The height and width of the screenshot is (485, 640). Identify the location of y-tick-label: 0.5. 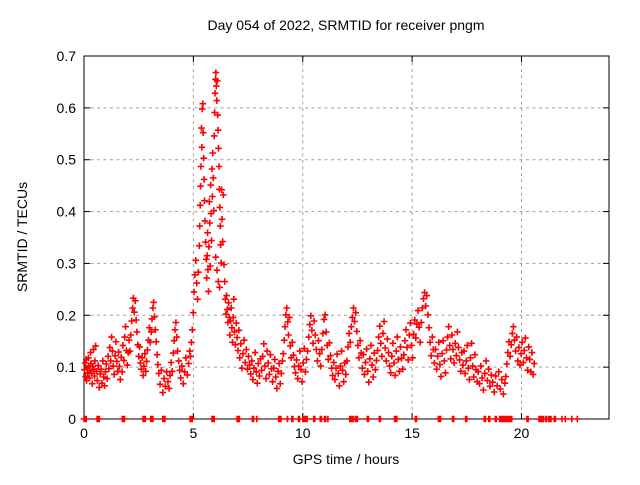
(67, 160).